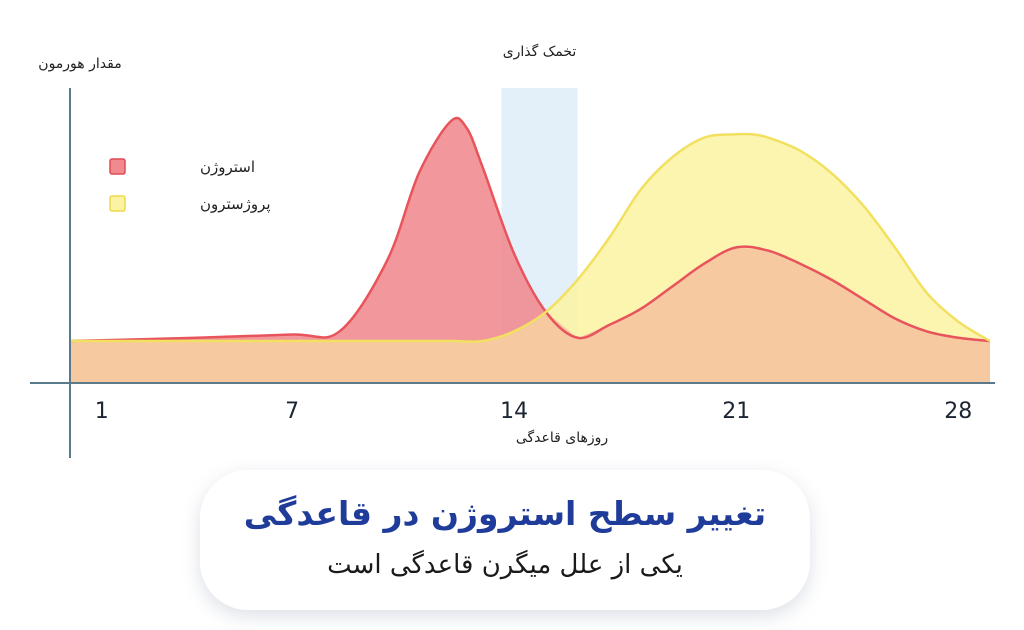  What do you see at coordinates (79, 64) in the screenshot?
I see `y-axis-label: مقدار هورمون` at bounding box center [79, 64].